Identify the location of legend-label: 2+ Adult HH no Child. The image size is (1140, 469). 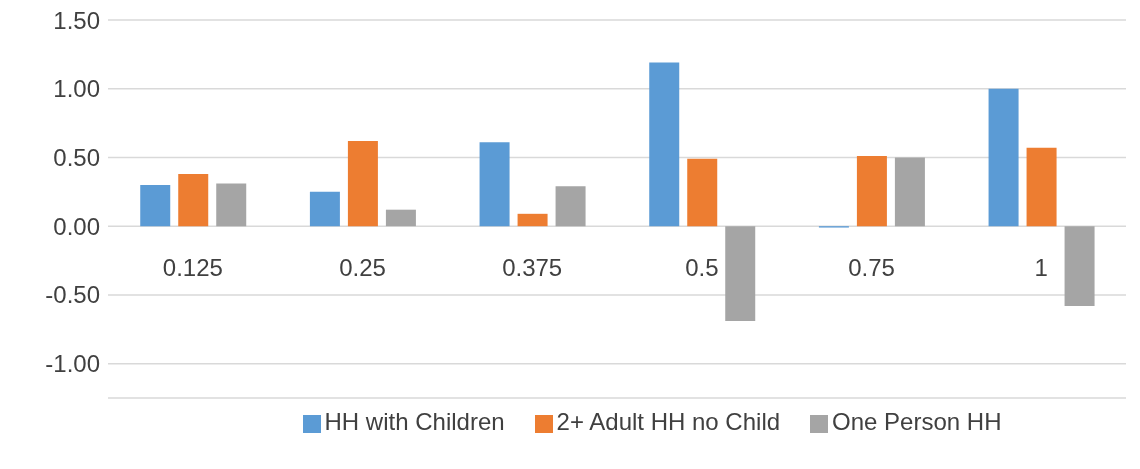
(668, 421).